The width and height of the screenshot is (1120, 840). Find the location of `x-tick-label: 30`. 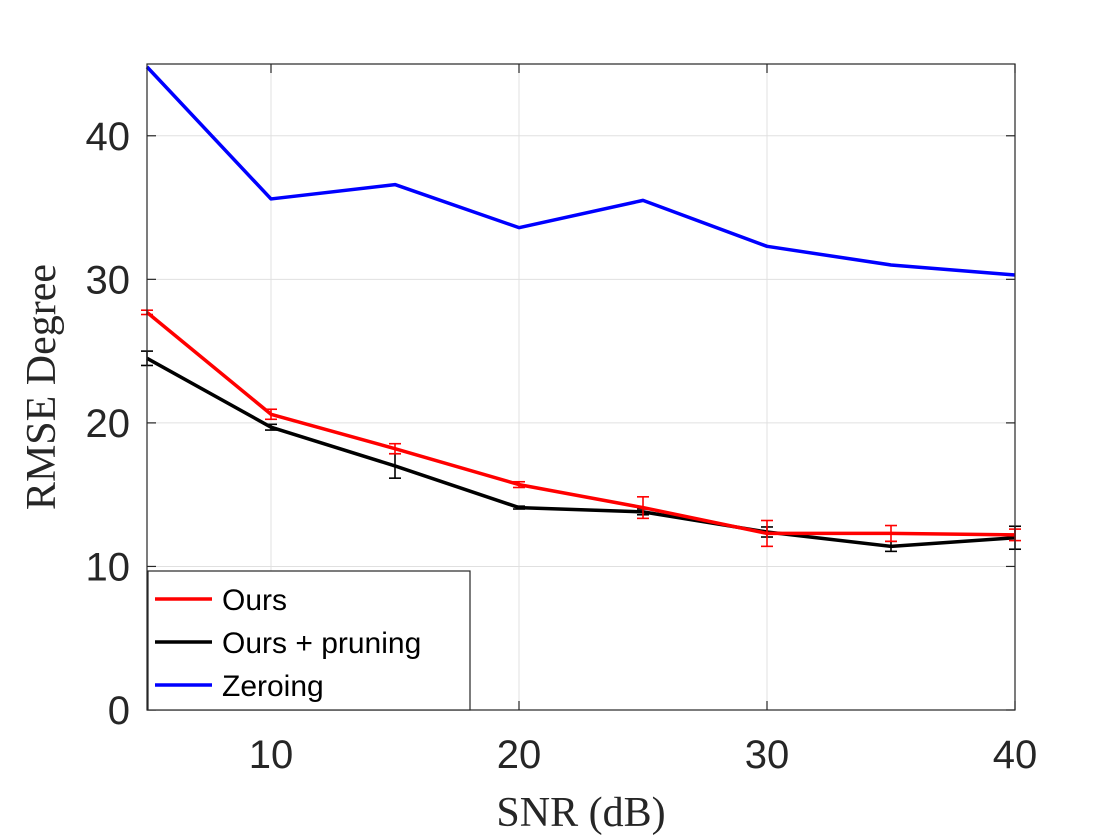

x-tick-label: 30 is located at coordinates (767, 755).